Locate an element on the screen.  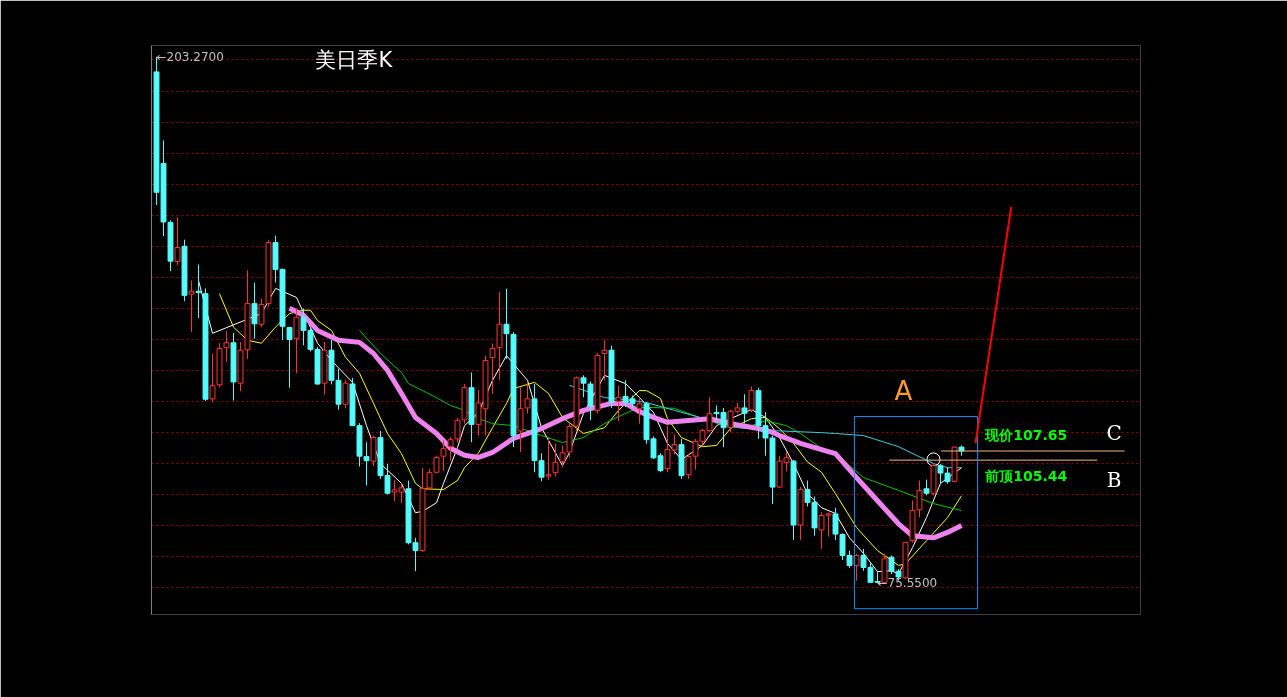
ref-line-label: 现价107.65 is located at coordinates (1026, 435).